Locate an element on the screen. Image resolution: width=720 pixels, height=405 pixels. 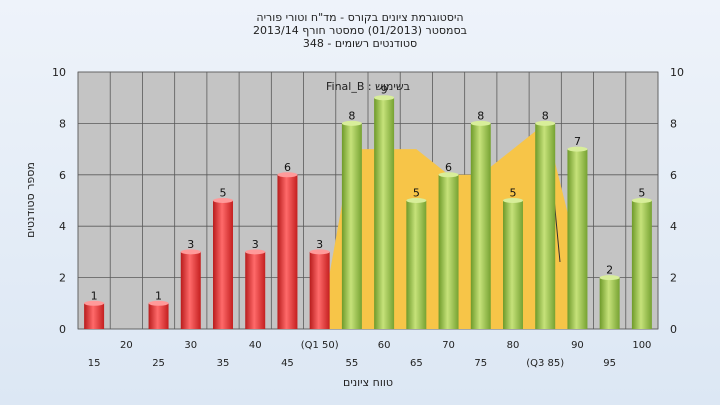
x-tick-label: 20 is located at coordinates (126, 345).